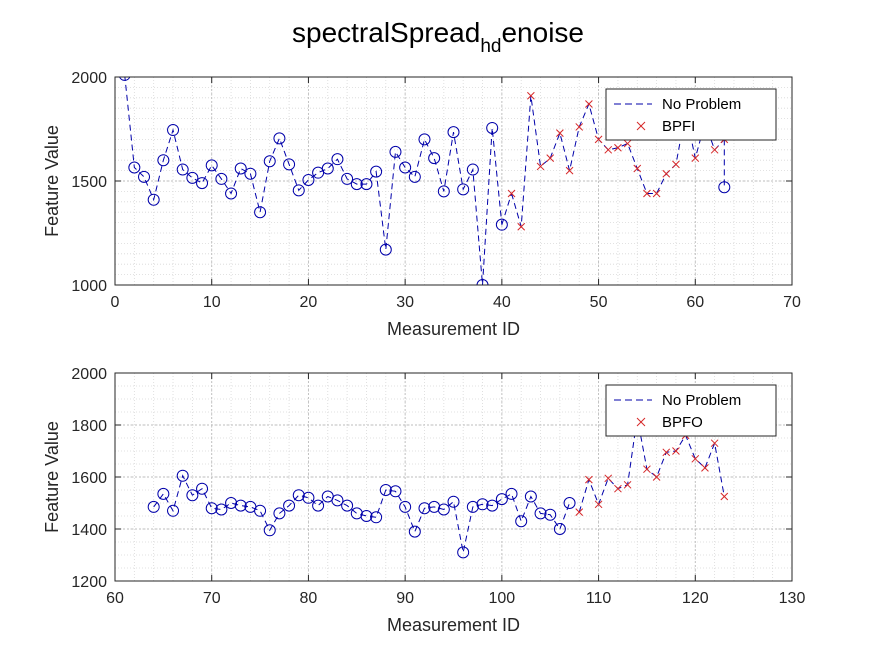  What do you see at coordinates (89, 182) in the screenshot?
I see `y-tick-label: 1500` at bounding box center [89, 182].